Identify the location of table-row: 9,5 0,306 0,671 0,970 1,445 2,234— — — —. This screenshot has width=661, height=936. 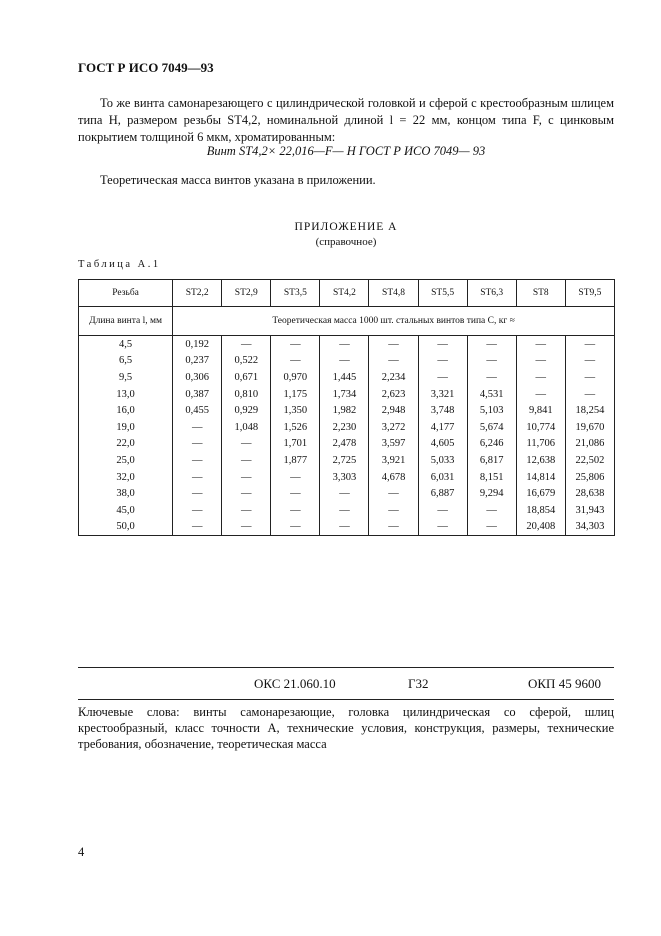
(346, 377).